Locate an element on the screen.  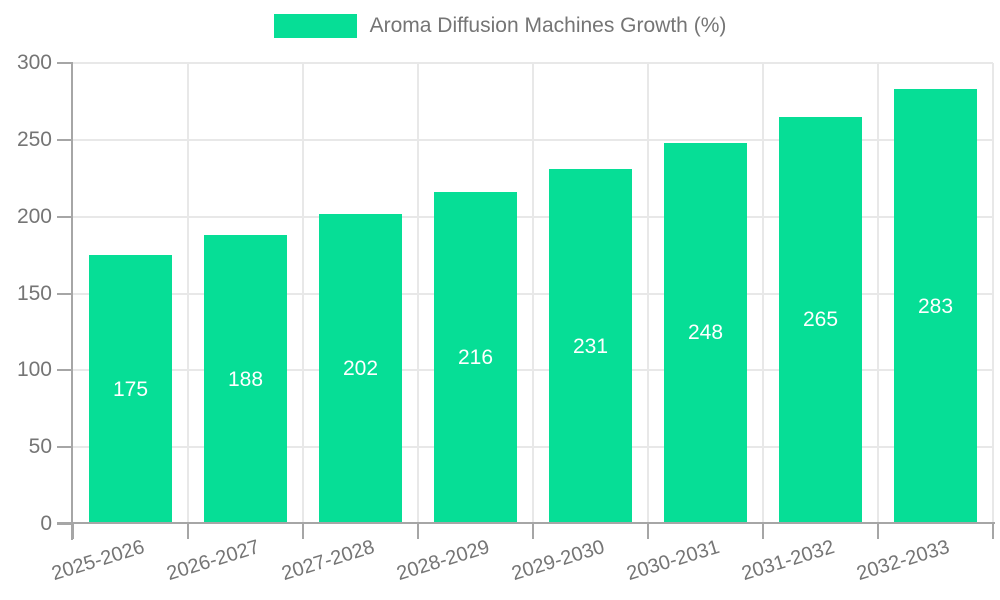
x-category-label: 2028-2029 is located at coordinates (443, 561).